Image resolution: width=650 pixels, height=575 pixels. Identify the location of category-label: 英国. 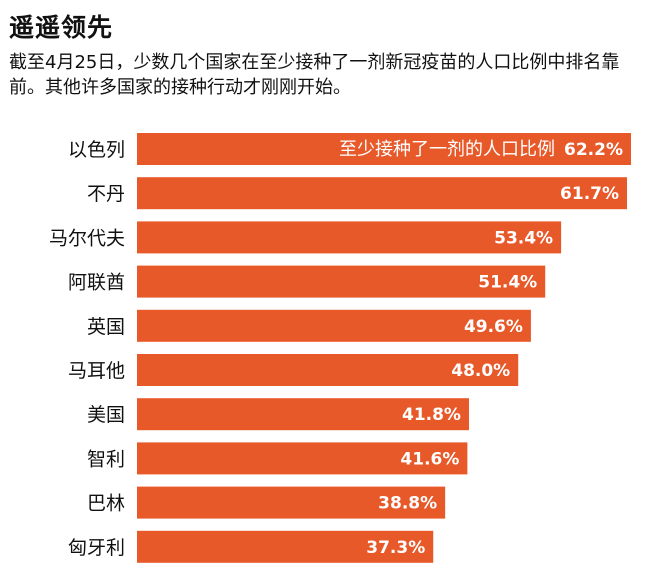
(106, 327).